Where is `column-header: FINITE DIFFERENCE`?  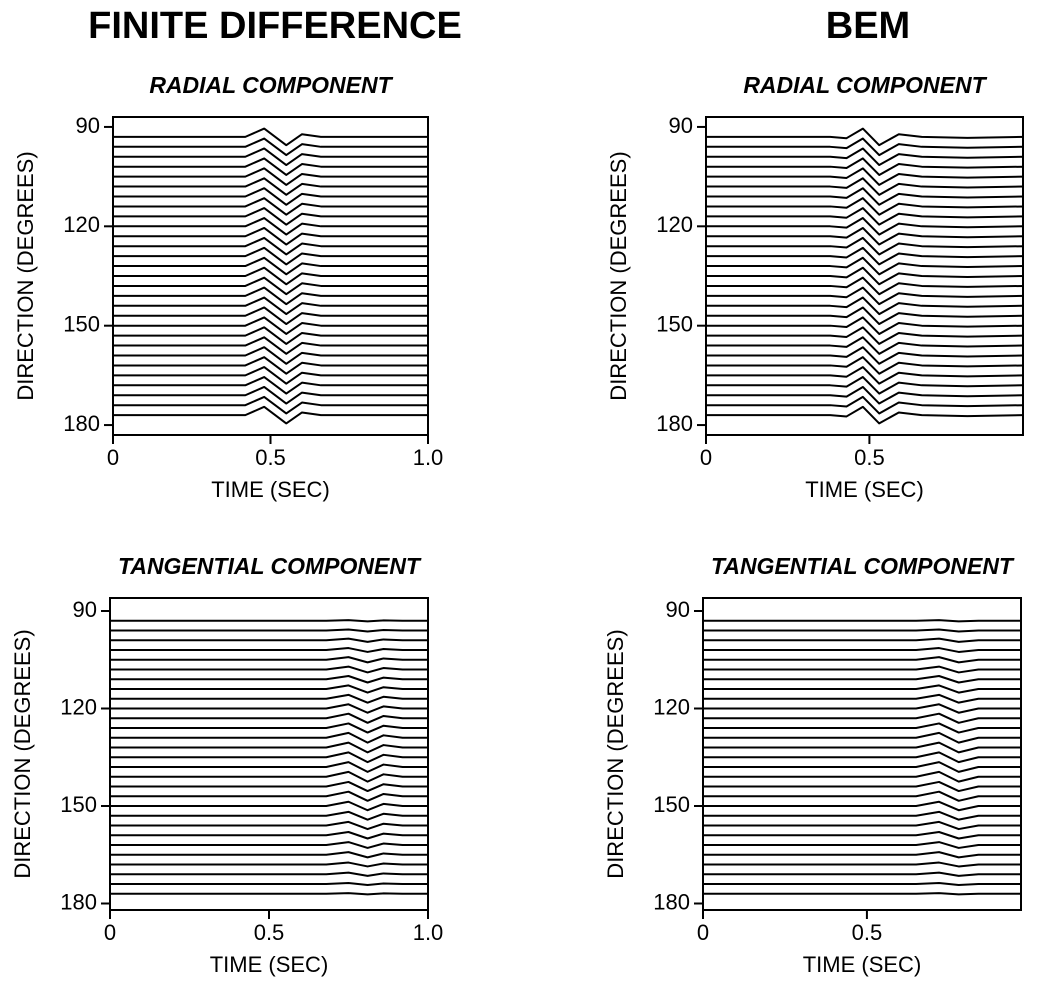 column-header: FINITE DIFFERENCE is located at coordinates (275, 26).